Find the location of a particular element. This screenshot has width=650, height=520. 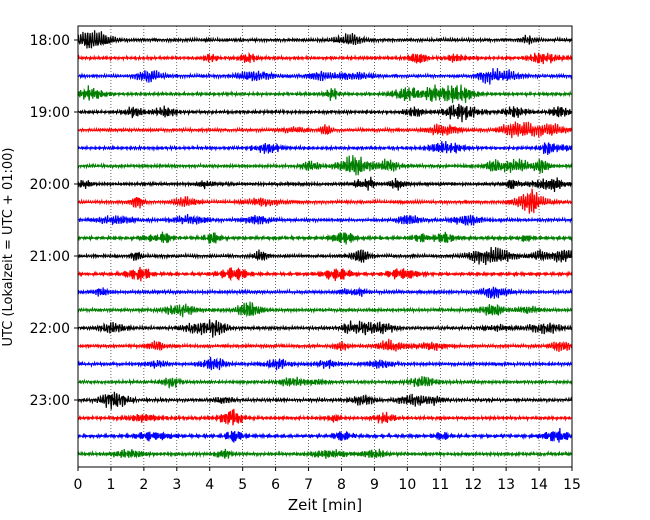

x-tick-label: 11 is located at coordinates (440, 485).